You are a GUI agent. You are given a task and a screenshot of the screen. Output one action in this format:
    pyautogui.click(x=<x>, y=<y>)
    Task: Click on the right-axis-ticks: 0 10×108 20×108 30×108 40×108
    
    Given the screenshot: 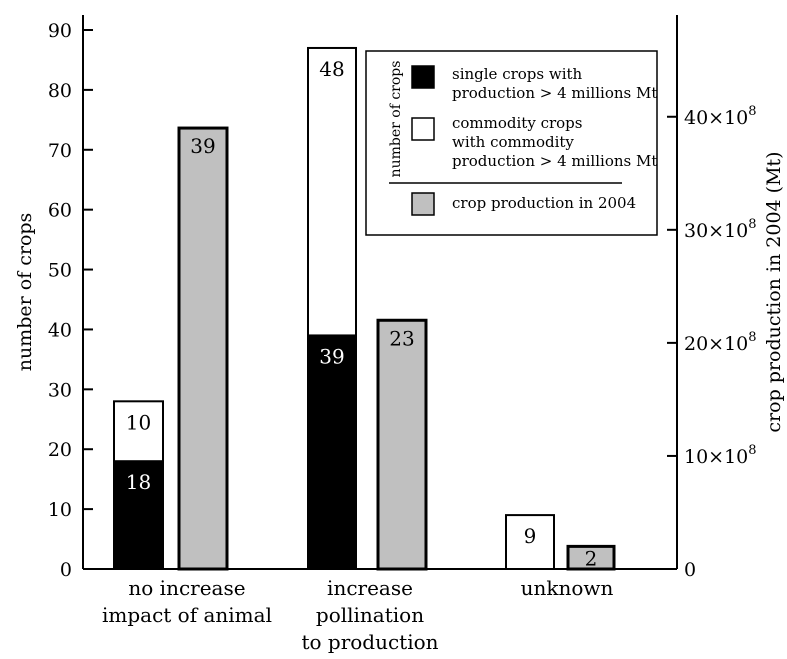 What is the action you would take?
    pyautogui.click(x=712, y=342)
    